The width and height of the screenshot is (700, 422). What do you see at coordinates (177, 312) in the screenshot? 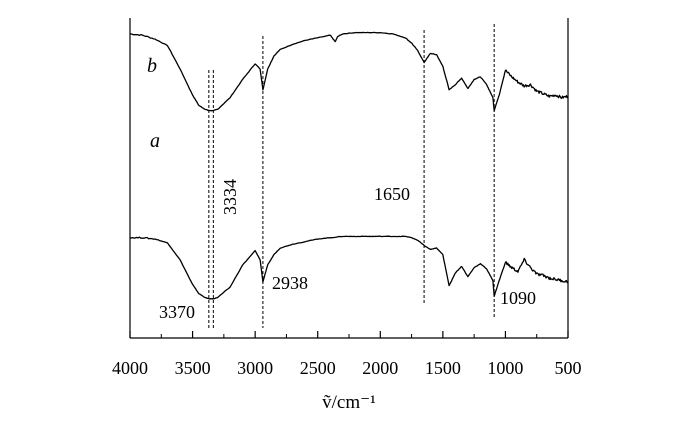
I see `annotation-3370: 3370` at bounding box center [177, 312].